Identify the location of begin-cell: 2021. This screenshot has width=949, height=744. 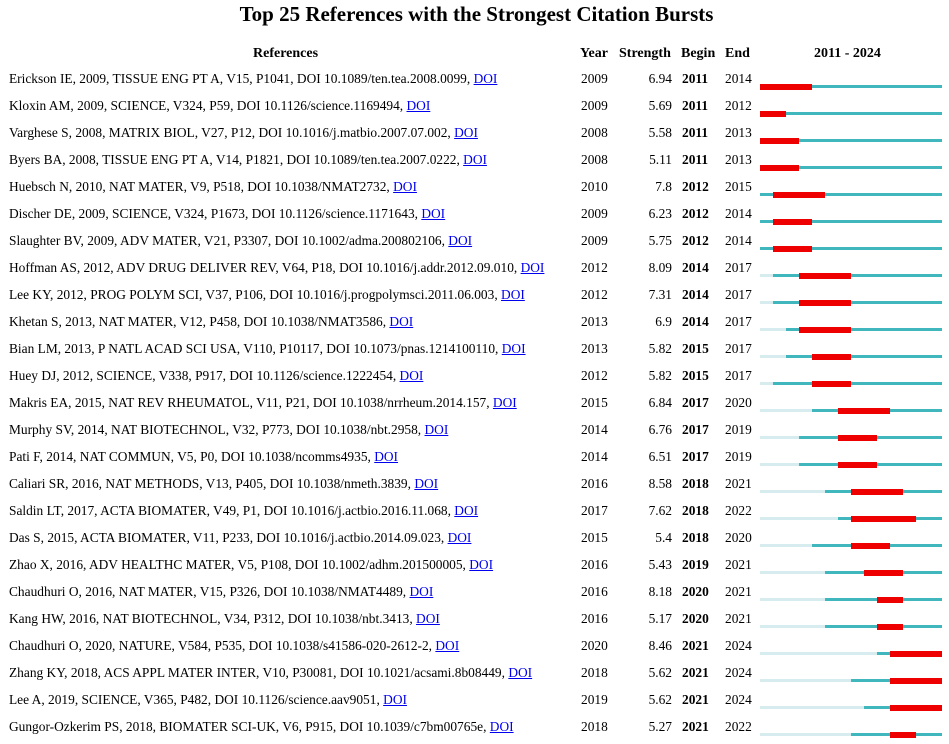
(695, 645).